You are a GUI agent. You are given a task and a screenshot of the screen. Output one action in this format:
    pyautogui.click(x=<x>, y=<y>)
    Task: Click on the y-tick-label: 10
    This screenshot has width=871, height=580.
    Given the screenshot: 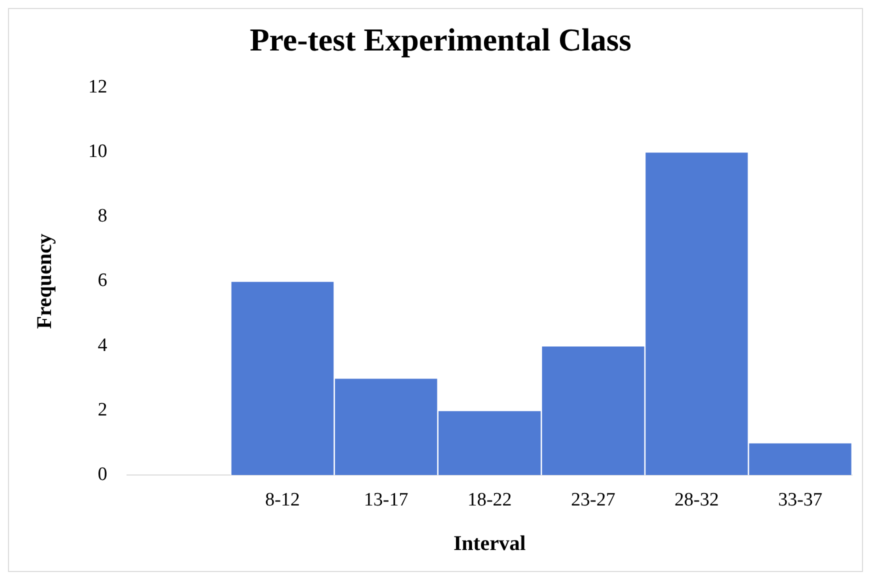 What is the action you would take?
    pyautogui.click(x=98, y=151)
    